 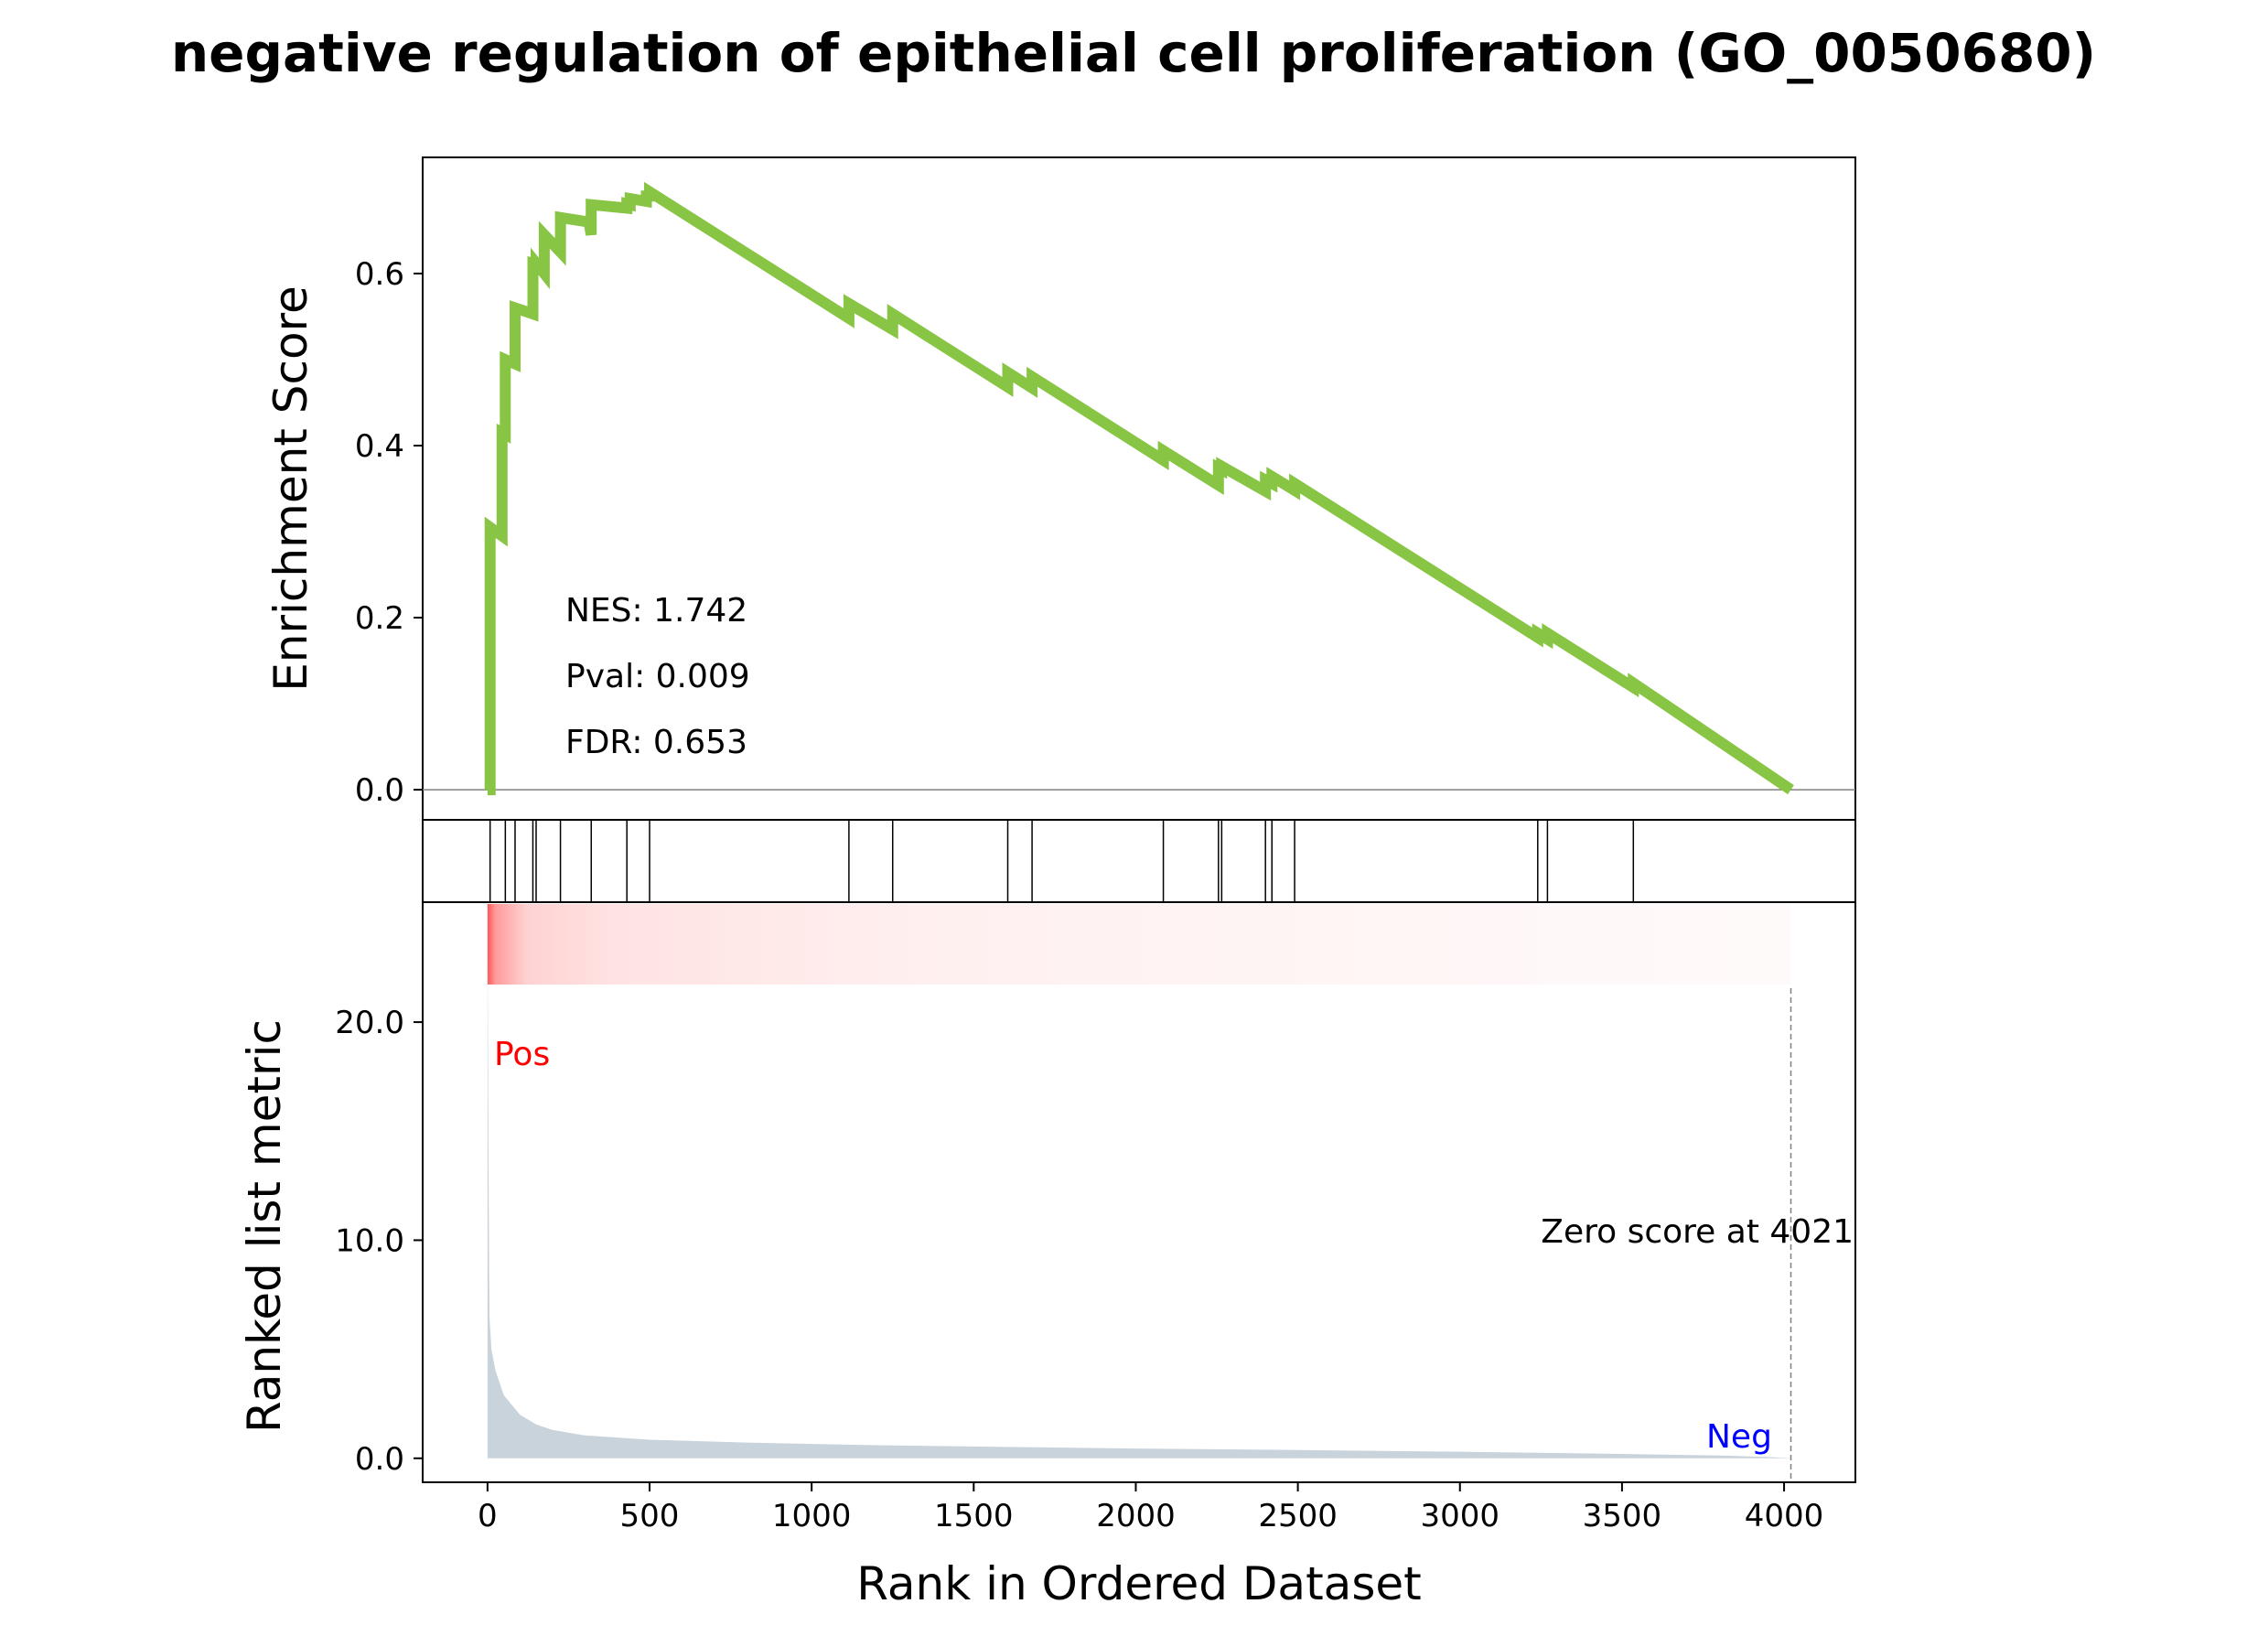 I want to click on metric-y-tick-label: 10.0, so click(x=369, y=1241).